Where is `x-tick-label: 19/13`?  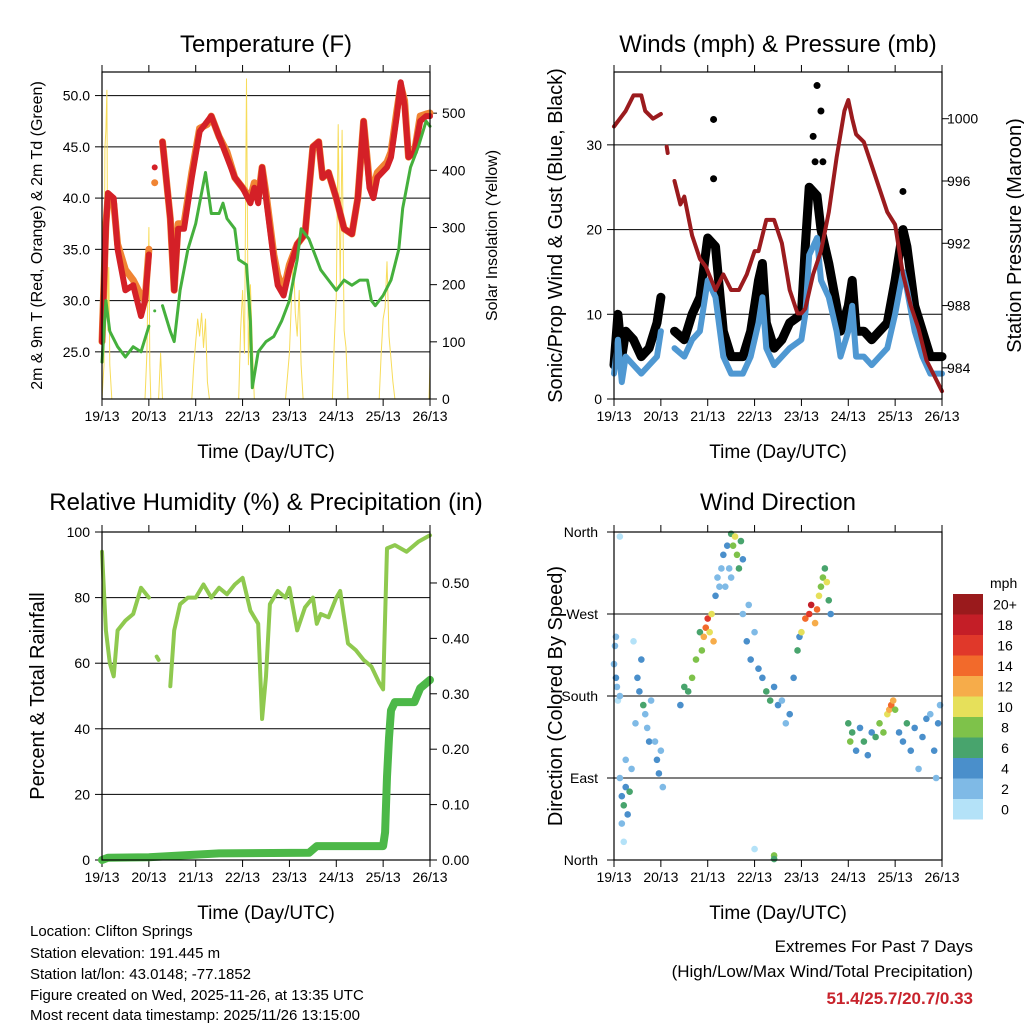
x-tick-label: 19/13 is located at coordinates (613, 416).